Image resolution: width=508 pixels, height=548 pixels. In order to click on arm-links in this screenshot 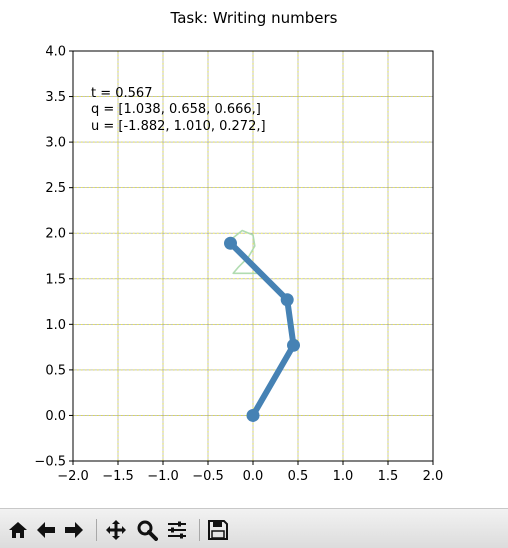, I will do `click(262, 329)`.